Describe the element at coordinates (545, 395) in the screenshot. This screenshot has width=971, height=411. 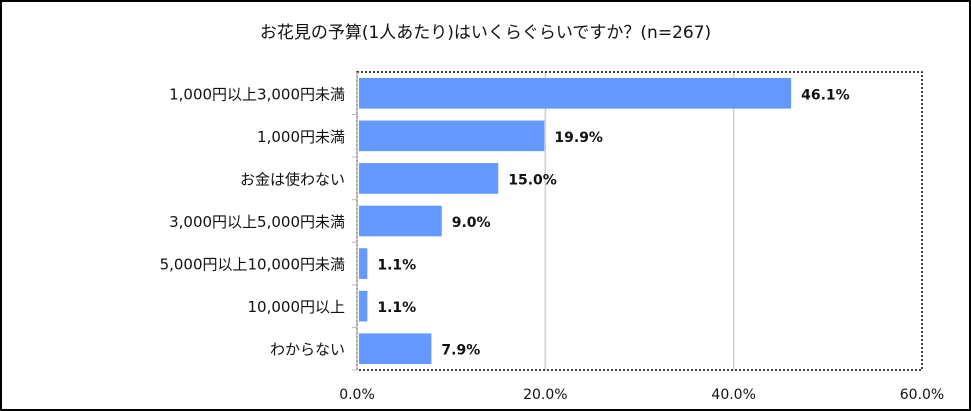
I see `x-tick-label: 20.0%` at that location.